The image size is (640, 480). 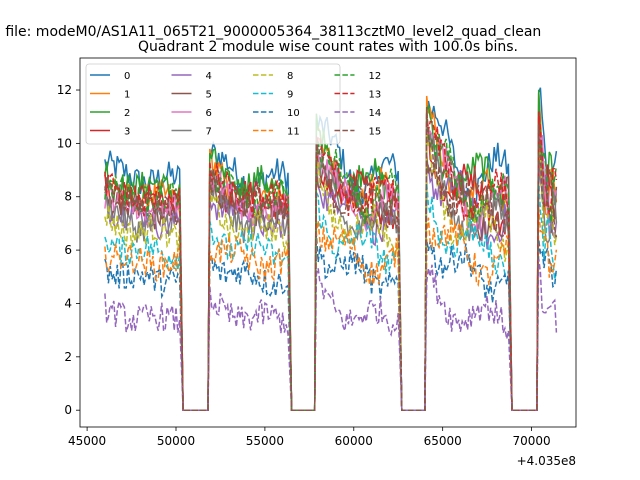 What do you see at coordinates (276, 113) in the screenshot?
I see `legend-entry: 10` at bounding box center [276, 113].